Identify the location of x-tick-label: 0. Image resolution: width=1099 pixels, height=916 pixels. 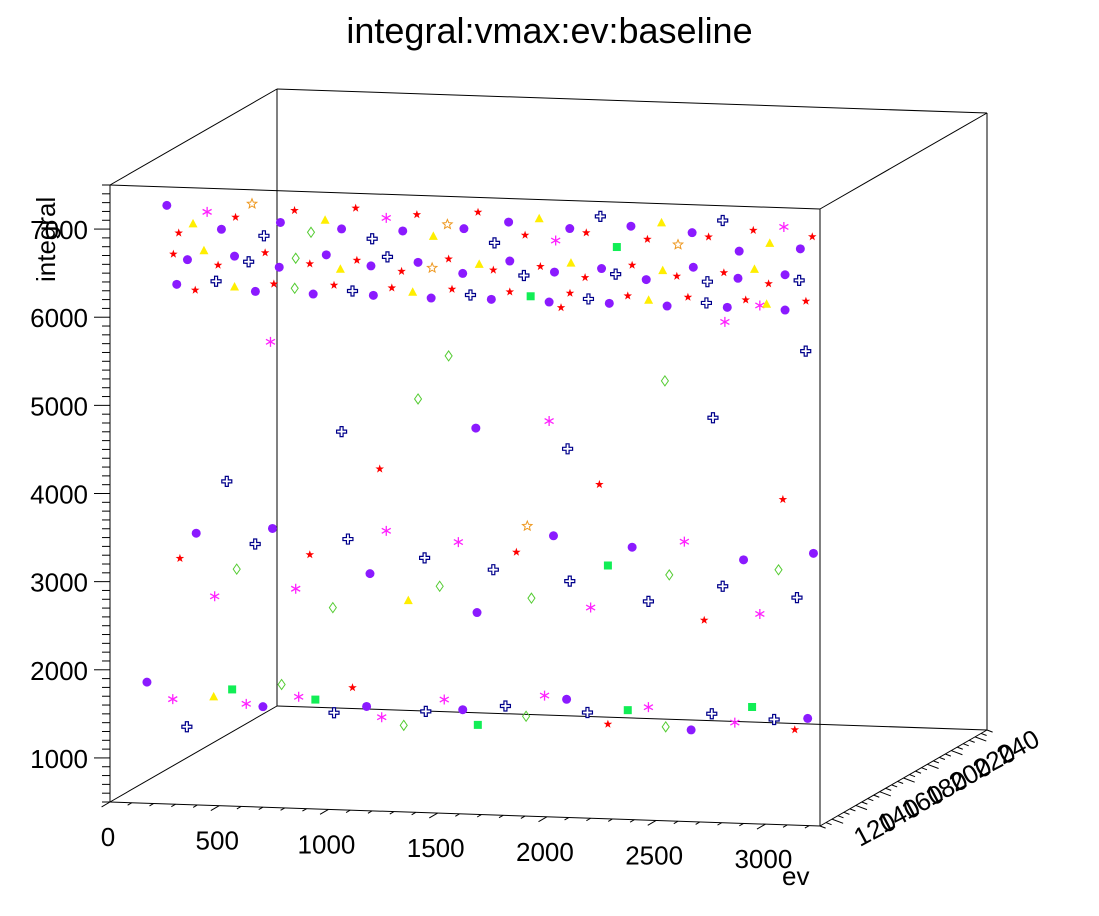
(108, 837).